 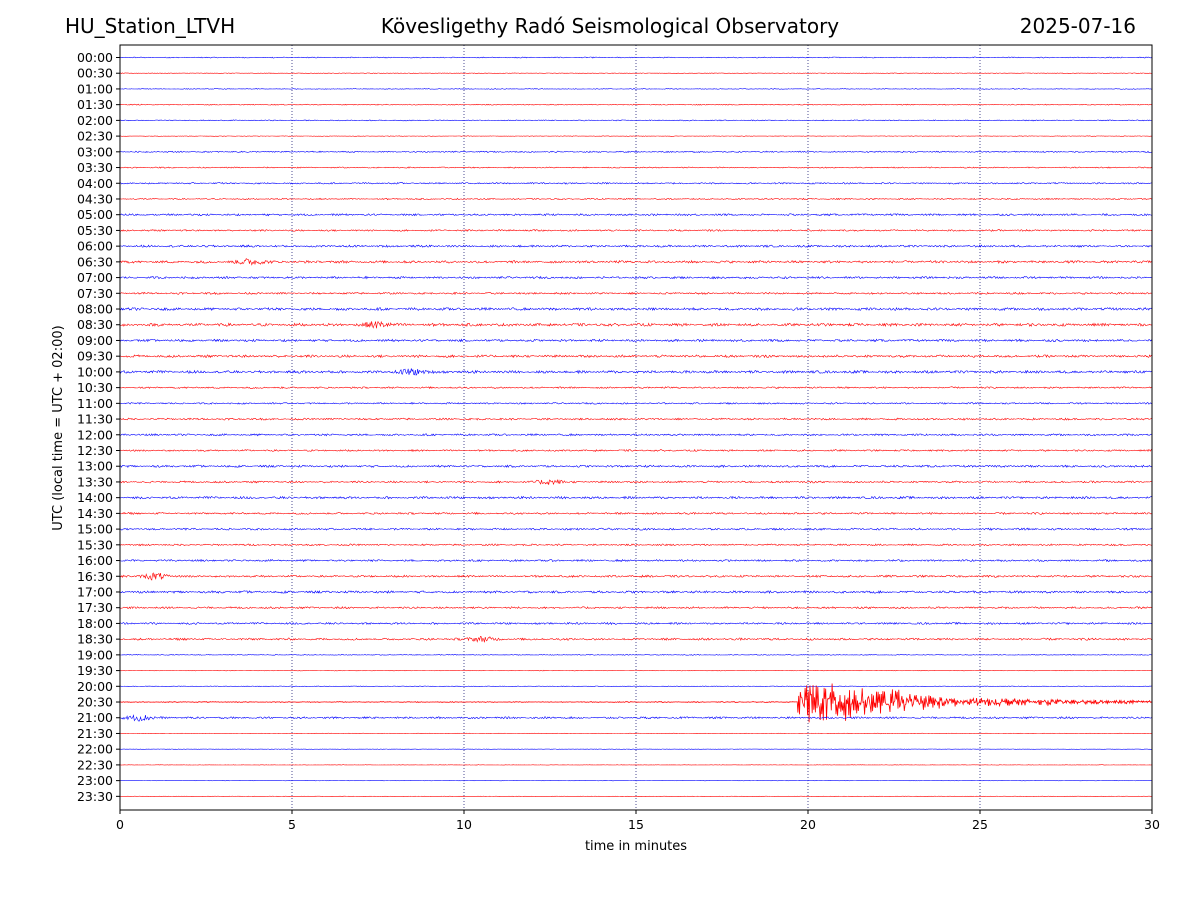 I want to click on x-tick-label: 15, so click(x=636, y=824).